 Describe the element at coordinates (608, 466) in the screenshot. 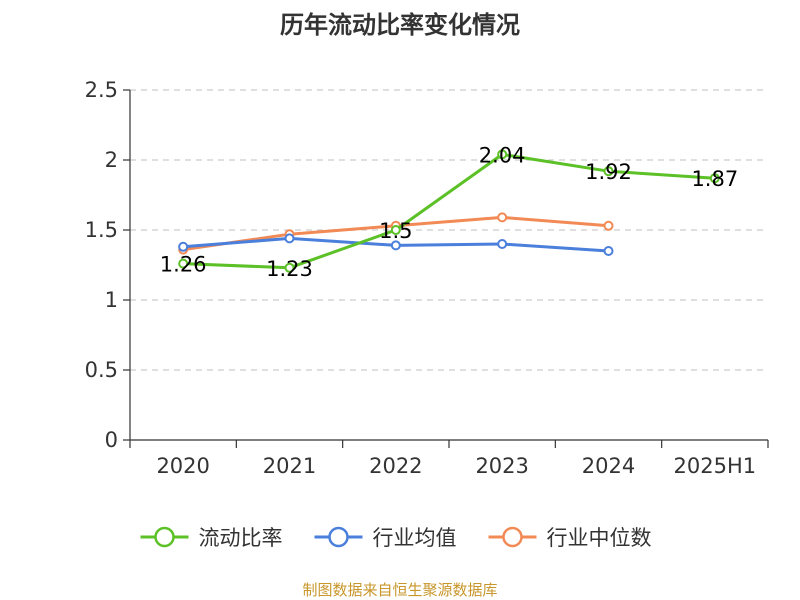

I see `x-tick-label: 2024` at that location.